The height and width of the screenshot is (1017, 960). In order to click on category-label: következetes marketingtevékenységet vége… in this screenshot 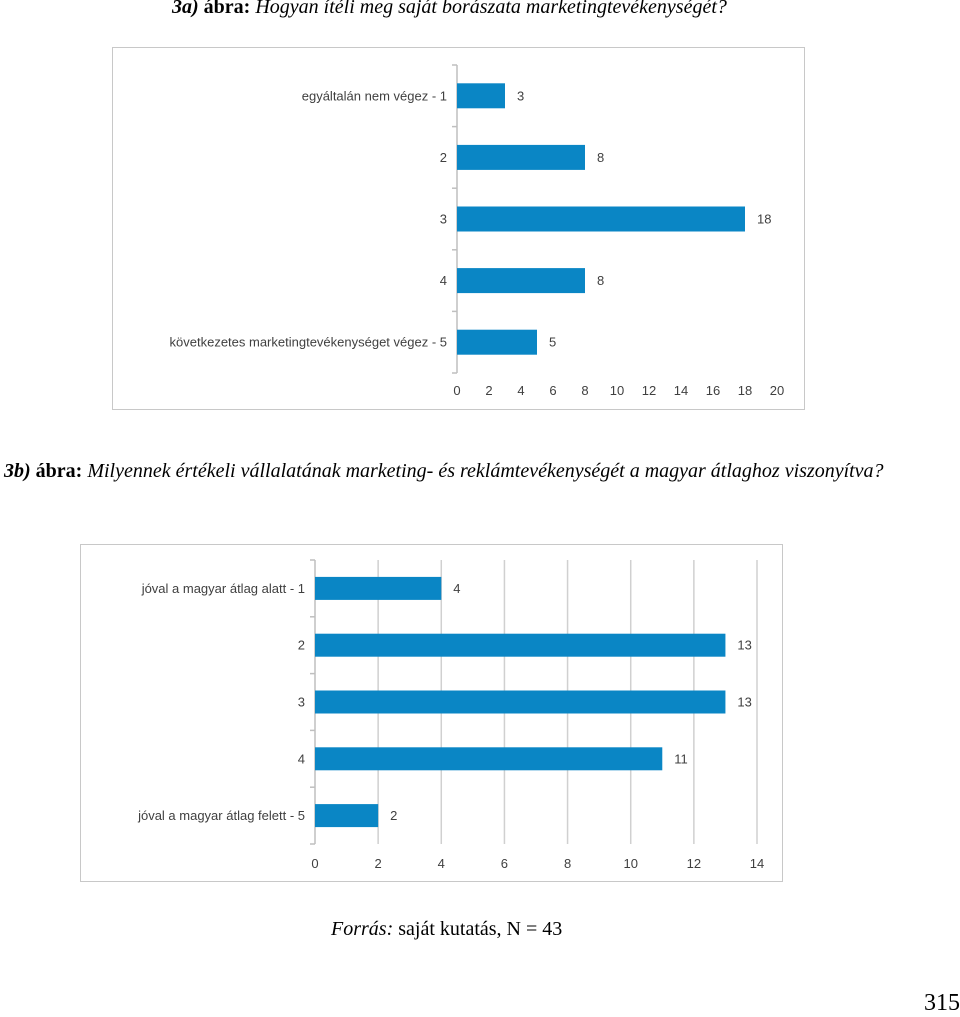, I will do `click(308, 342)`.